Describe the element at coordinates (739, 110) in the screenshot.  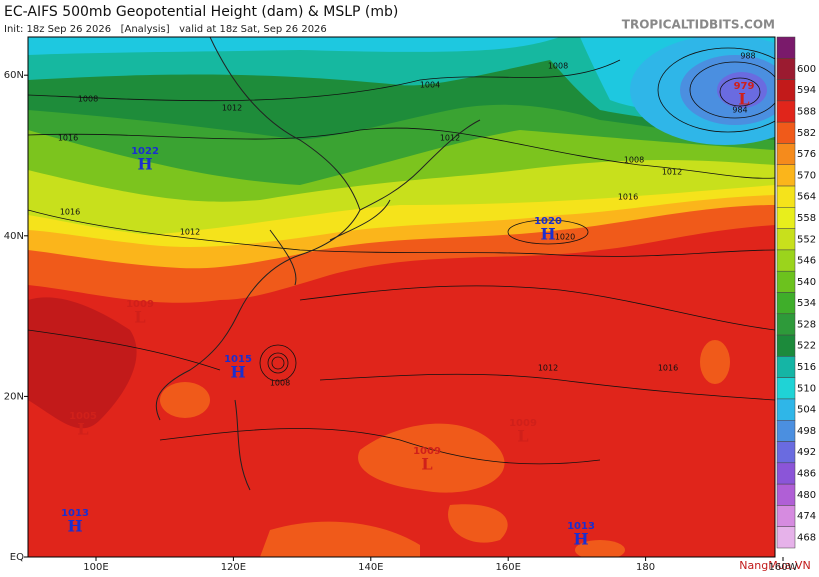
I see `isobar-label: 984` at that location.